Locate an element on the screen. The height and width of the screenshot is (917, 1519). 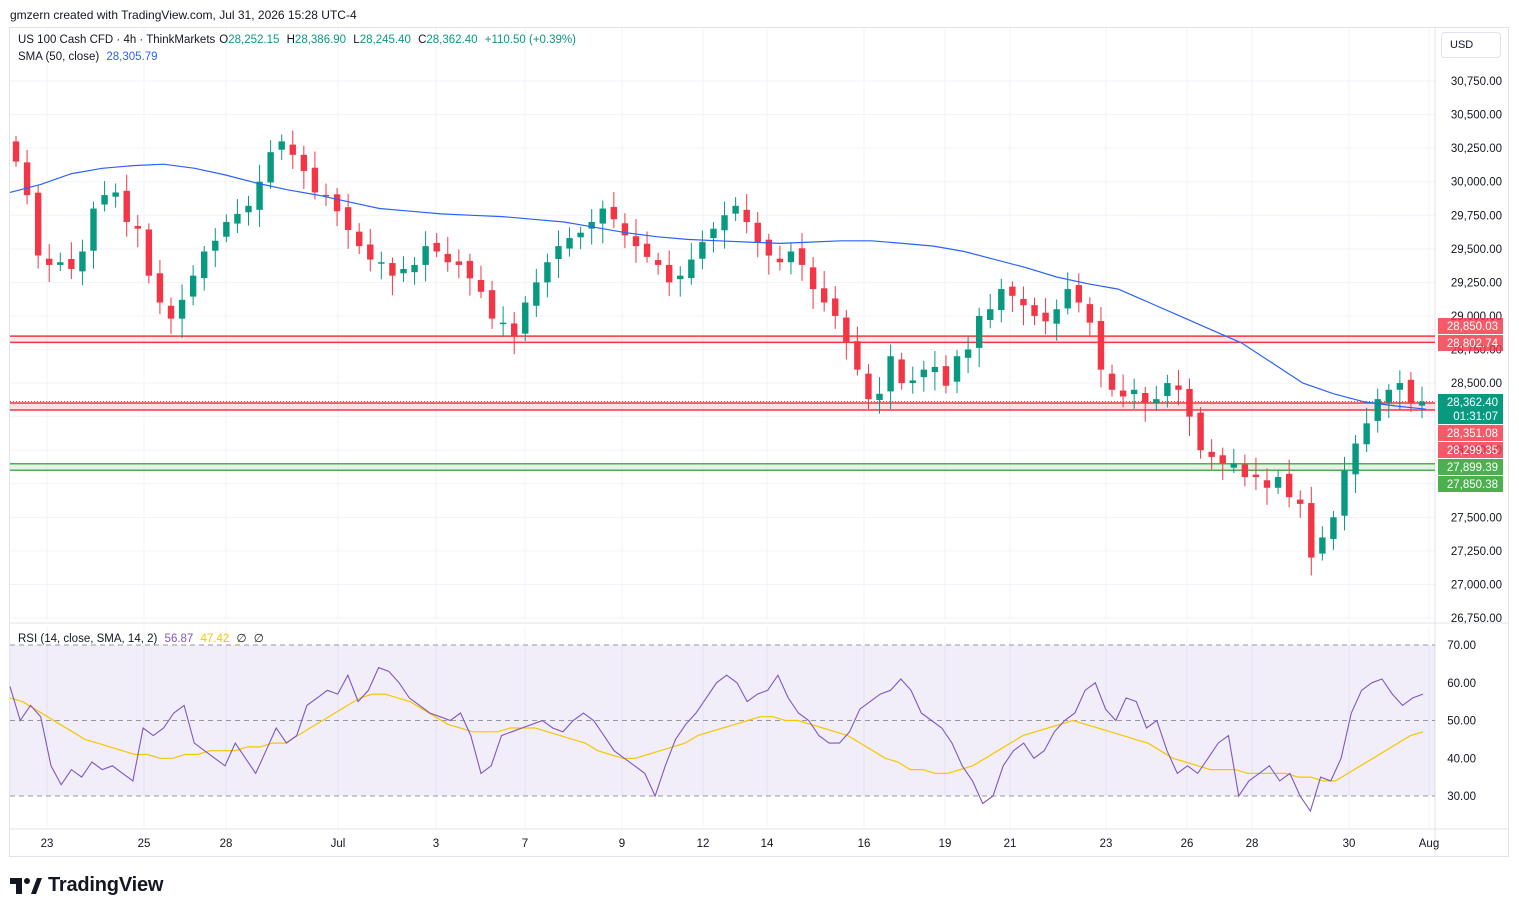
price-label-support: 27,899.39 is located at coordinates (1472, 468).